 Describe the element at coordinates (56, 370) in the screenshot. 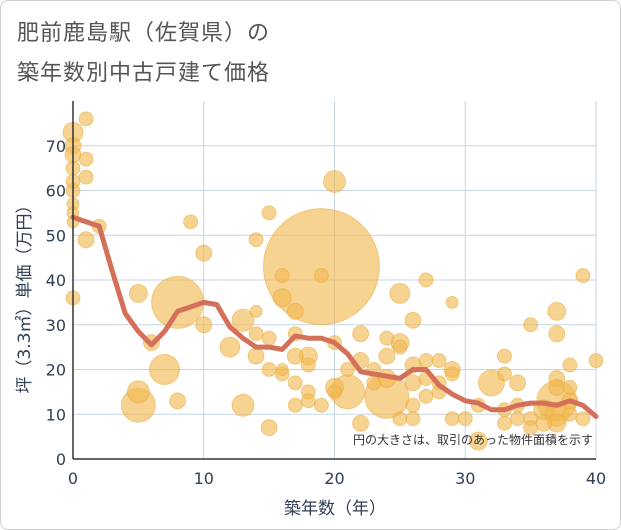

I see `y-tick-label: 20` at that location.